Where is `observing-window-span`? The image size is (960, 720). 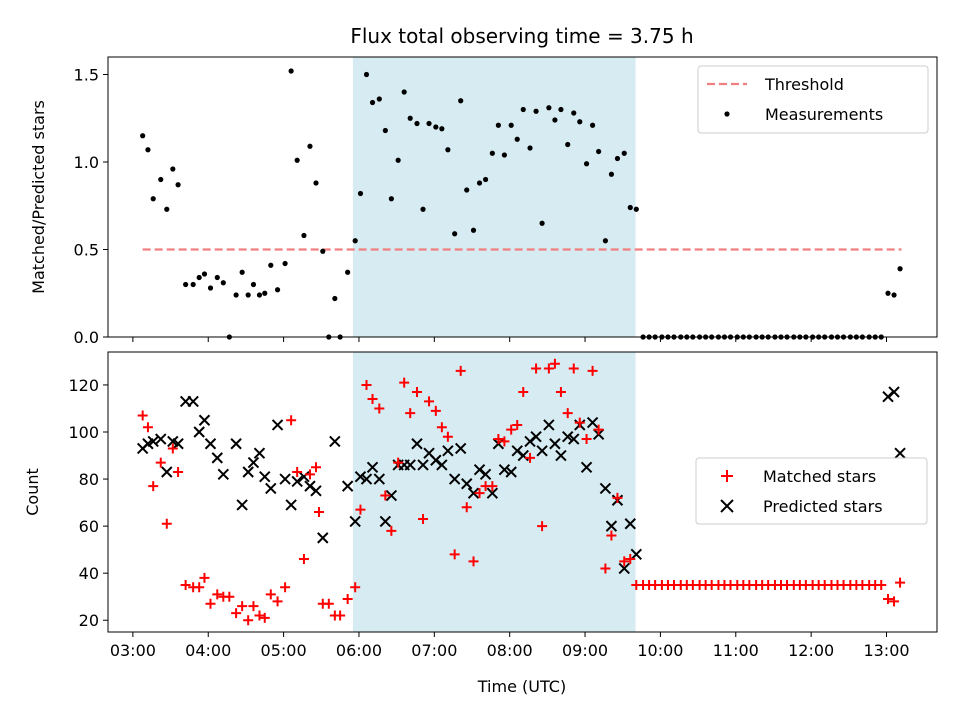 observing-window-span is located at coordinates (494, 197).